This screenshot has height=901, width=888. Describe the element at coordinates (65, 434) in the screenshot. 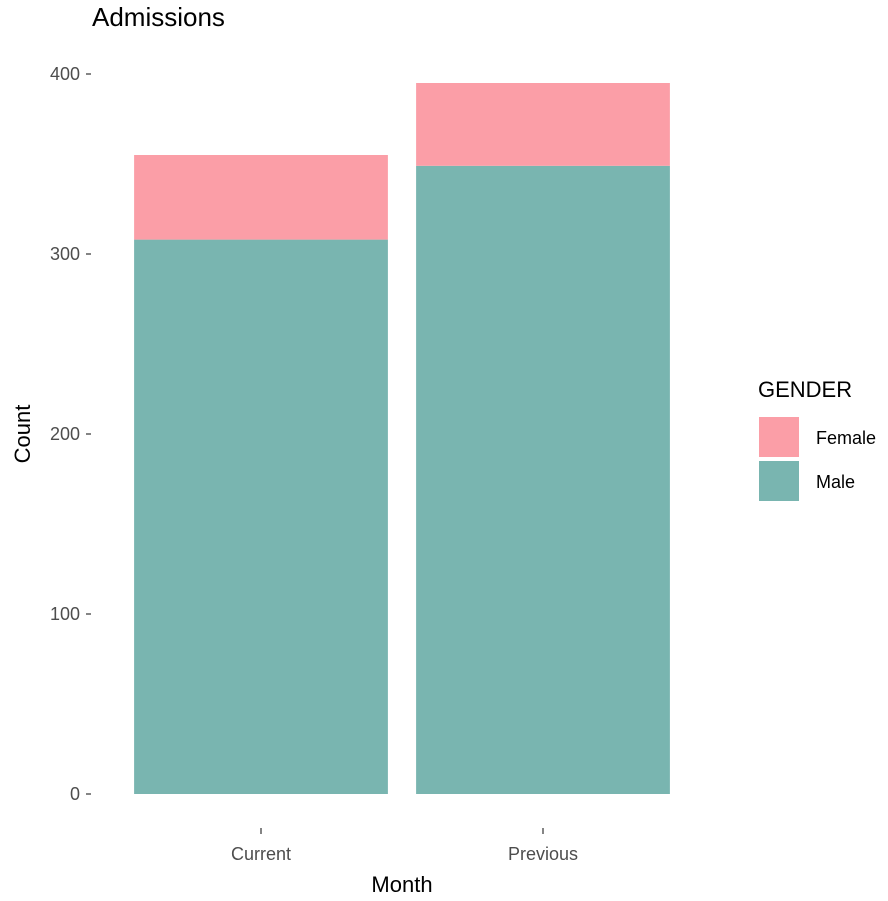

I see `y-tick-label: 200` at that location.